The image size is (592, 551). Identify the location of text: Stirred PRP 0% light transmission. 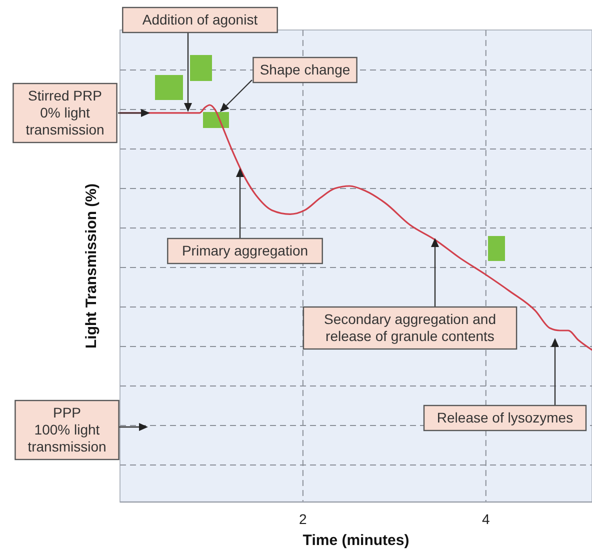
(65, 113).